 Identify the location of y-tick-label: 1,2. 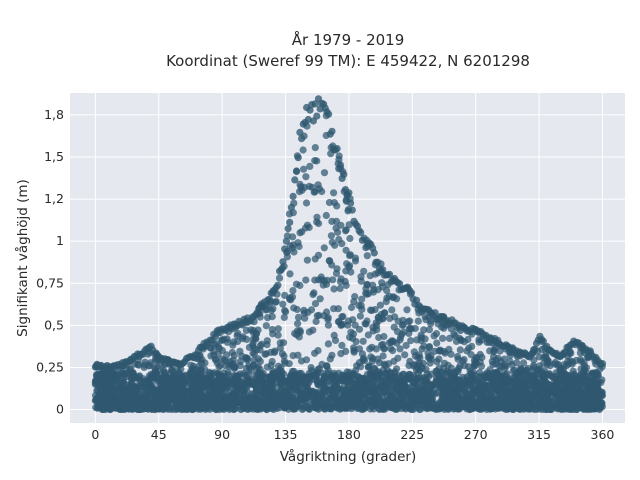
(54, 198).